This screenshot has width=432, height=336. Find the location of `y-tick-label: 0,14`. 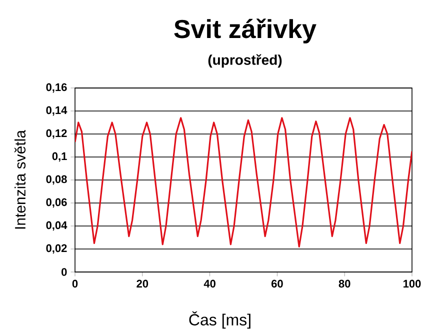

y-tick-label: 0,14 is located at coordinates (57, 111).